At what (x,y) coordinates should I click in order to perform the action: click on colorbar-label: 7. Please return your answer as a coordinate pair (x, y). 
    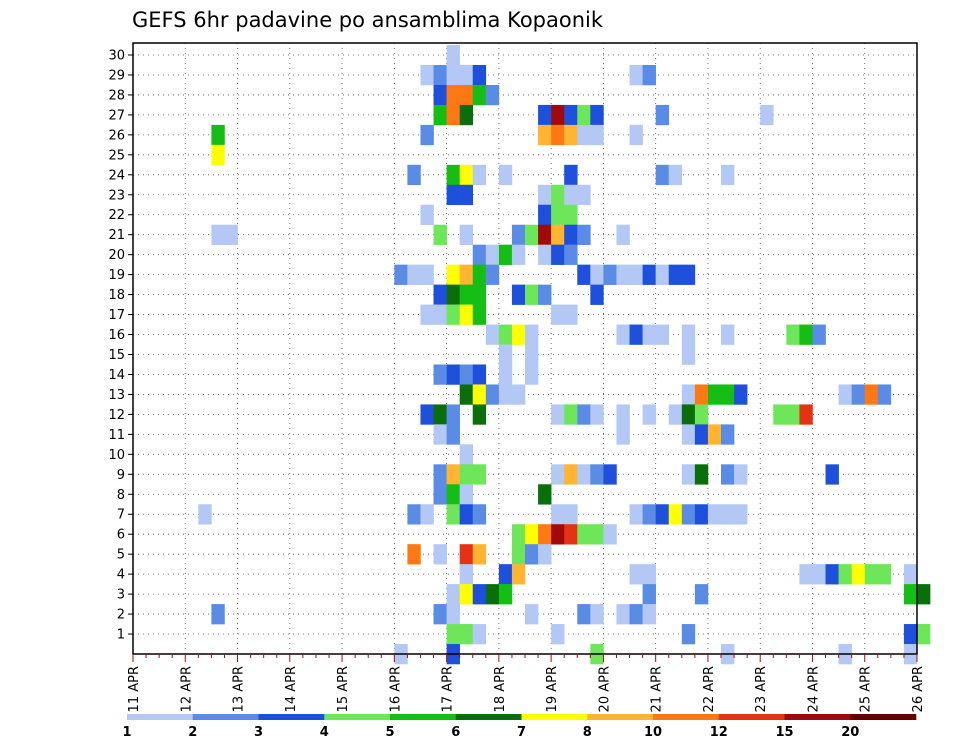
    Looking at the image, I should click on (521, 732).